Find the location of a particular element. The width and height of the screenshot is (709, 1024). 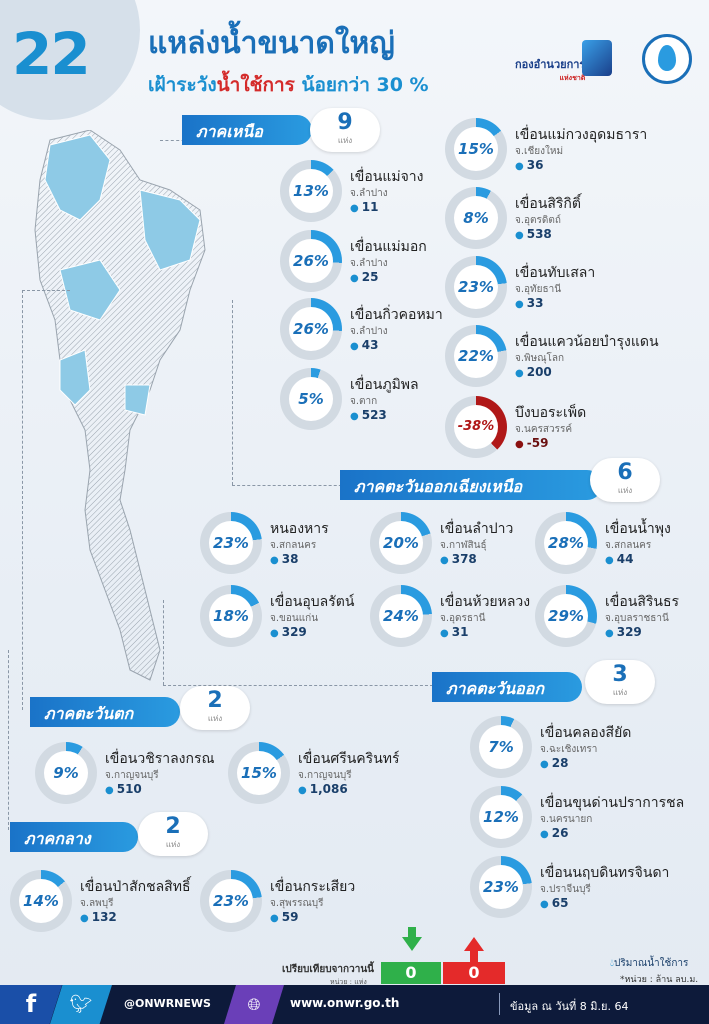

dam-province: จ.เชียงใหม่ is located at coordinates (539, 151).